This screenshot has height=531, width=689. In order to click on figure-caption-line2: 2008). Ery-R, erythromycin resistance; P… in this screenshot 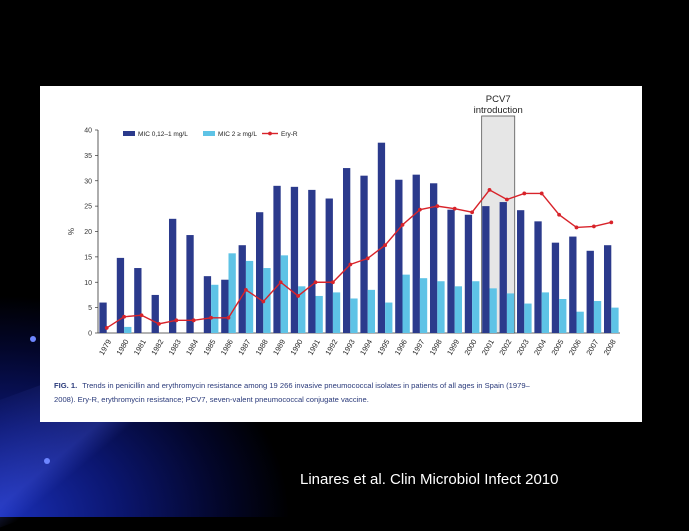, I will do `click(211, 399)`.